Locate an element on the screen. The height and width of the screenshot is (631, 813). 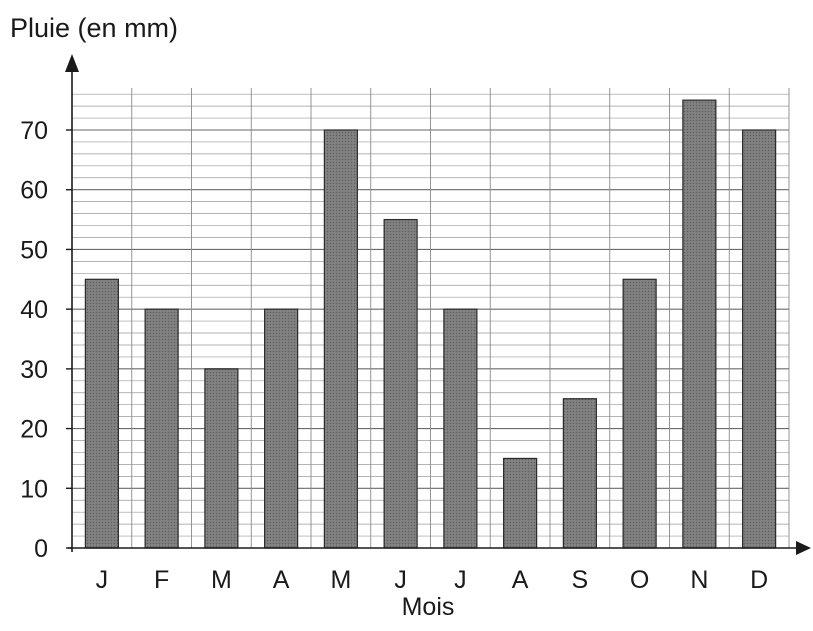
x-axis-label: Mois is located at coordinates (428, 607).